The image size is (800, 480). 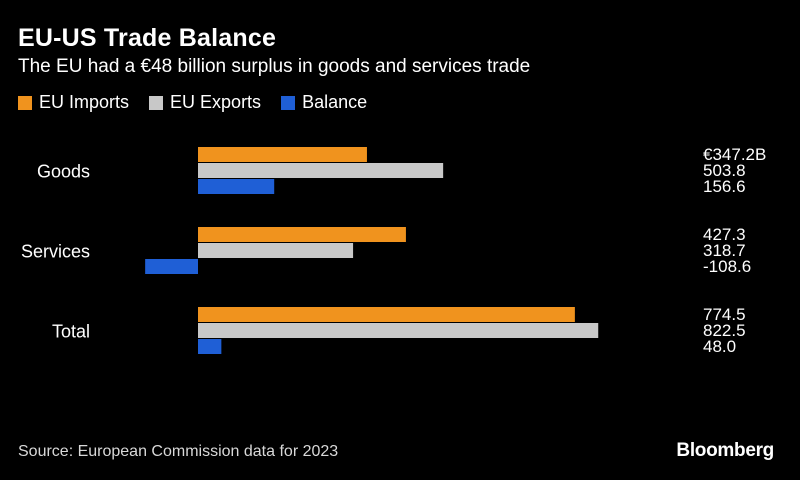 I want to click on bar-services-eu-exports, so click(x=276, y=250).